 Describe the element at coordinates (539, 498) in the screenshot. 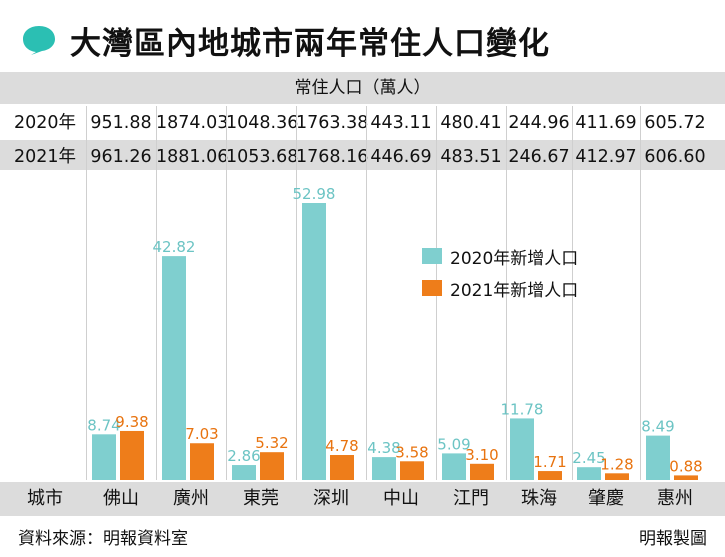

I see `x-tick-label: 珠海` at that location.